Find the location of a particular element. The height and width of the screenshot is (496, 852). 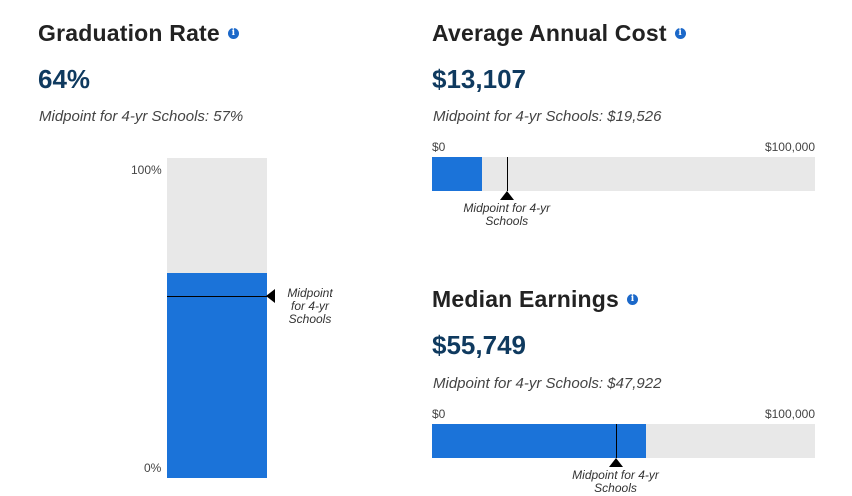

earnings-midpoint-marker is located at coordinates (615, 462).